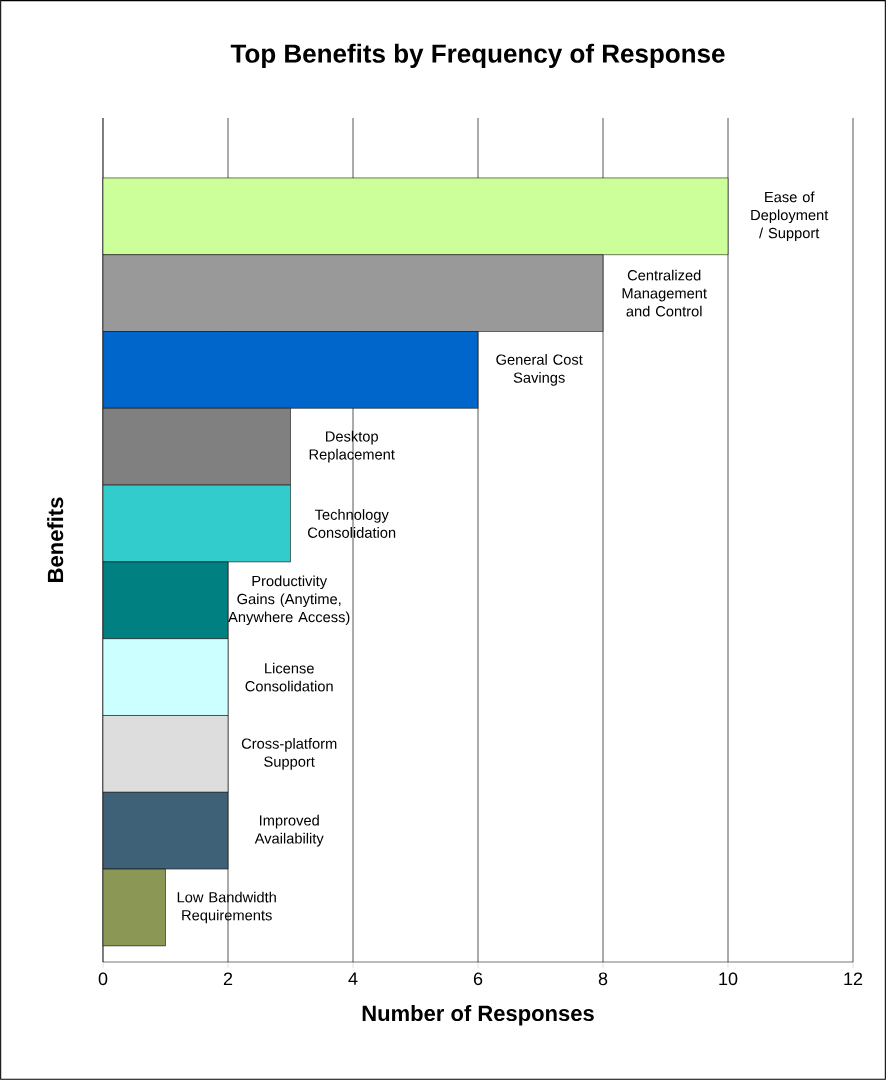 The width and height of the screenshot is (886, 1080). I want to click on y-tick-label: Cross-platform Support, so click(289, 754).